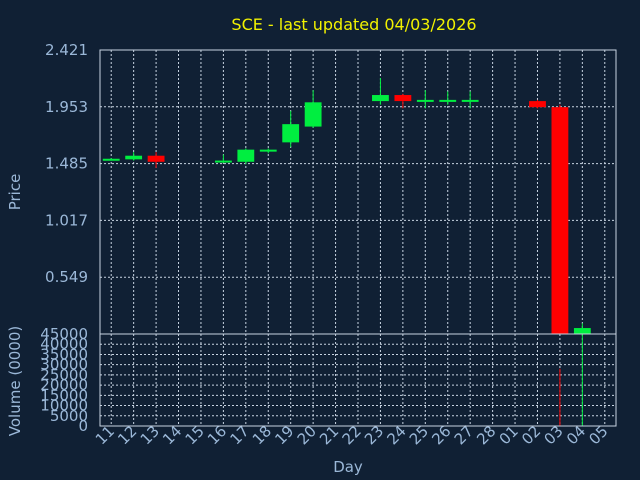 The height and width of the screenshot is (480, 640). Describe the element at coordinates (353, 24) in the screenshot. I see `chart-title: SCE - last updated 04/03/2026` at that location.